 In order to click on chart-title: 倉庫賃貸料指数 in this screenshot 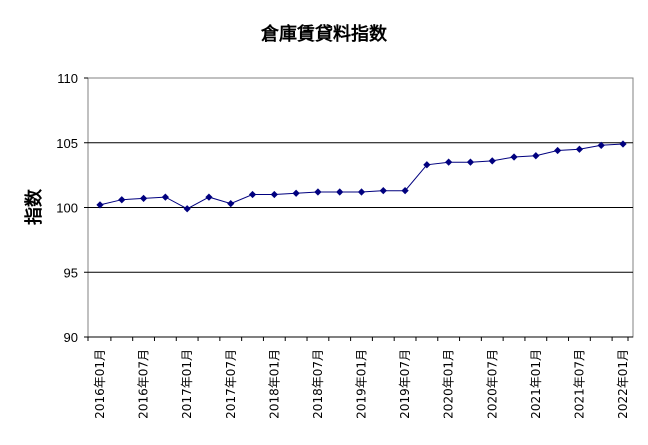, I will do `click(324, 34)`.